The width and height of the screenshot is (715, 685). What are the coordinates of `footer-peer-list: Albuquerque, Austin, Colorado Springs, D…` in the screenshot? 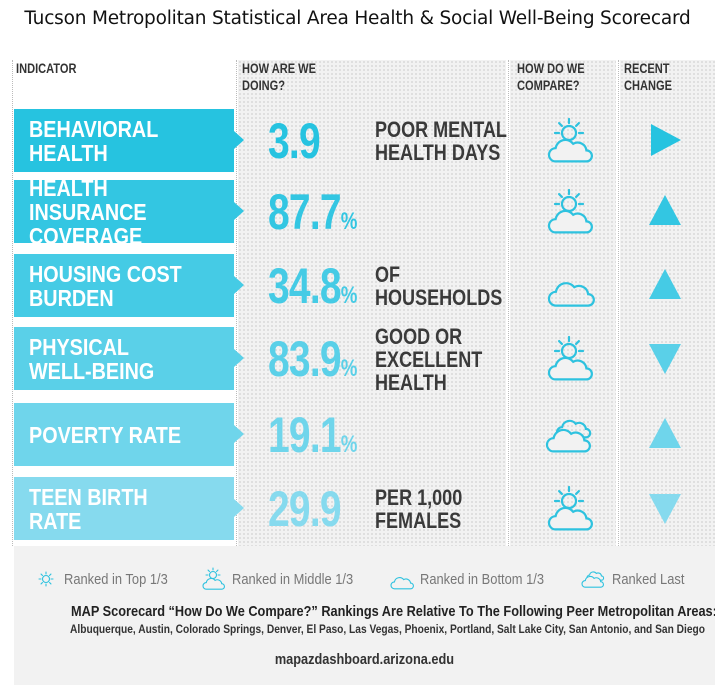 It's located at (388, 629).